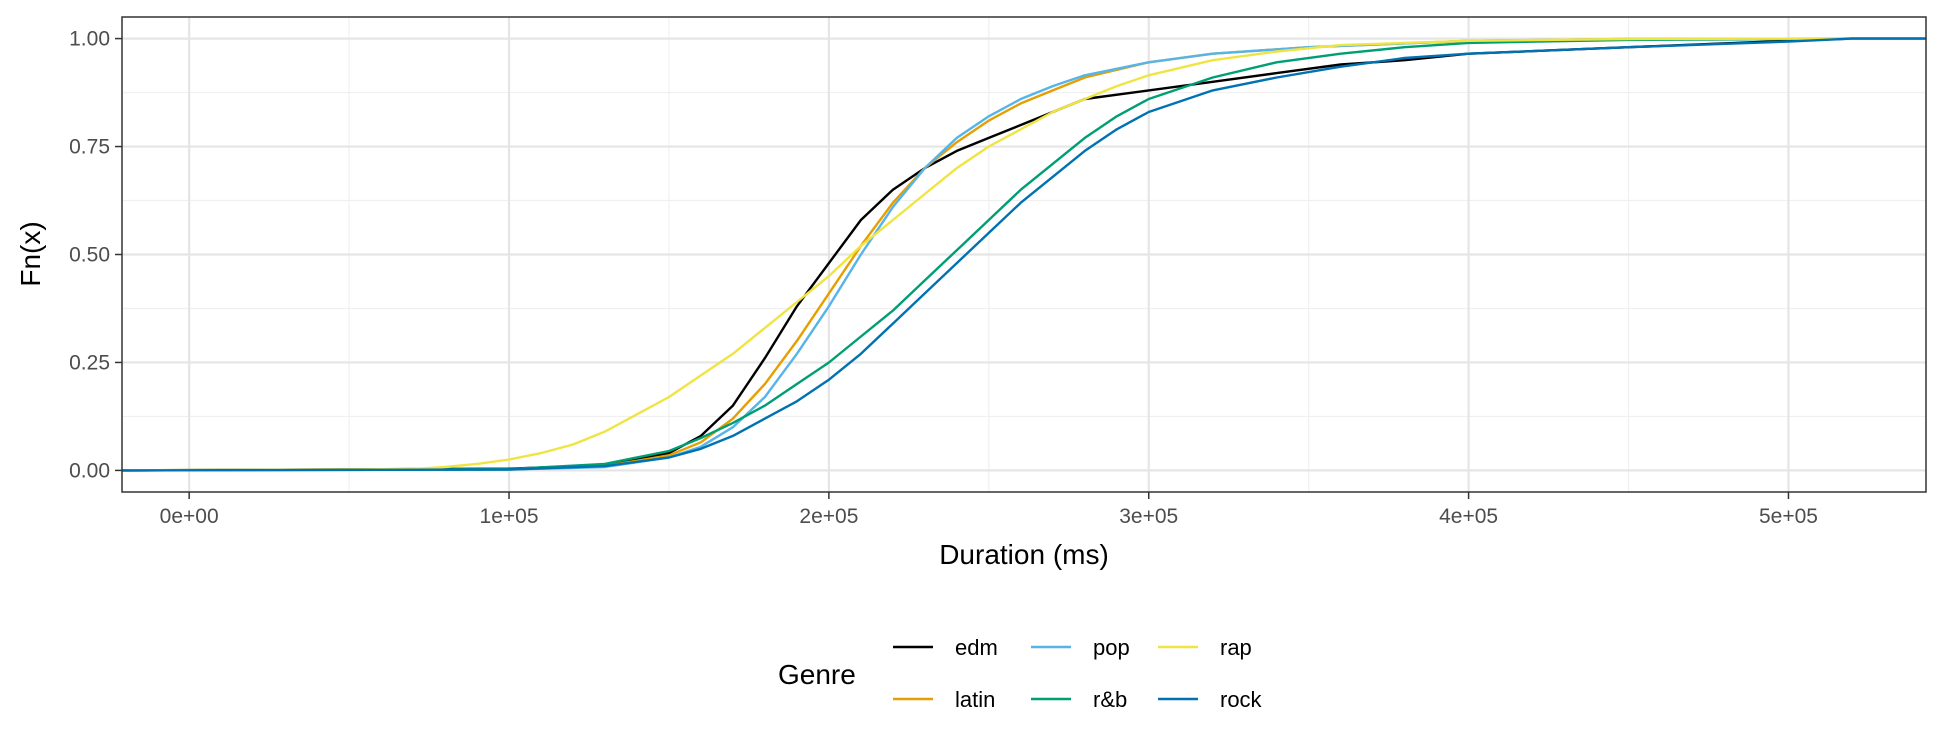 The width and height of the screenshot is (1944, 756). I want to click on y-tick-label: 0.00, so click(89, 470).